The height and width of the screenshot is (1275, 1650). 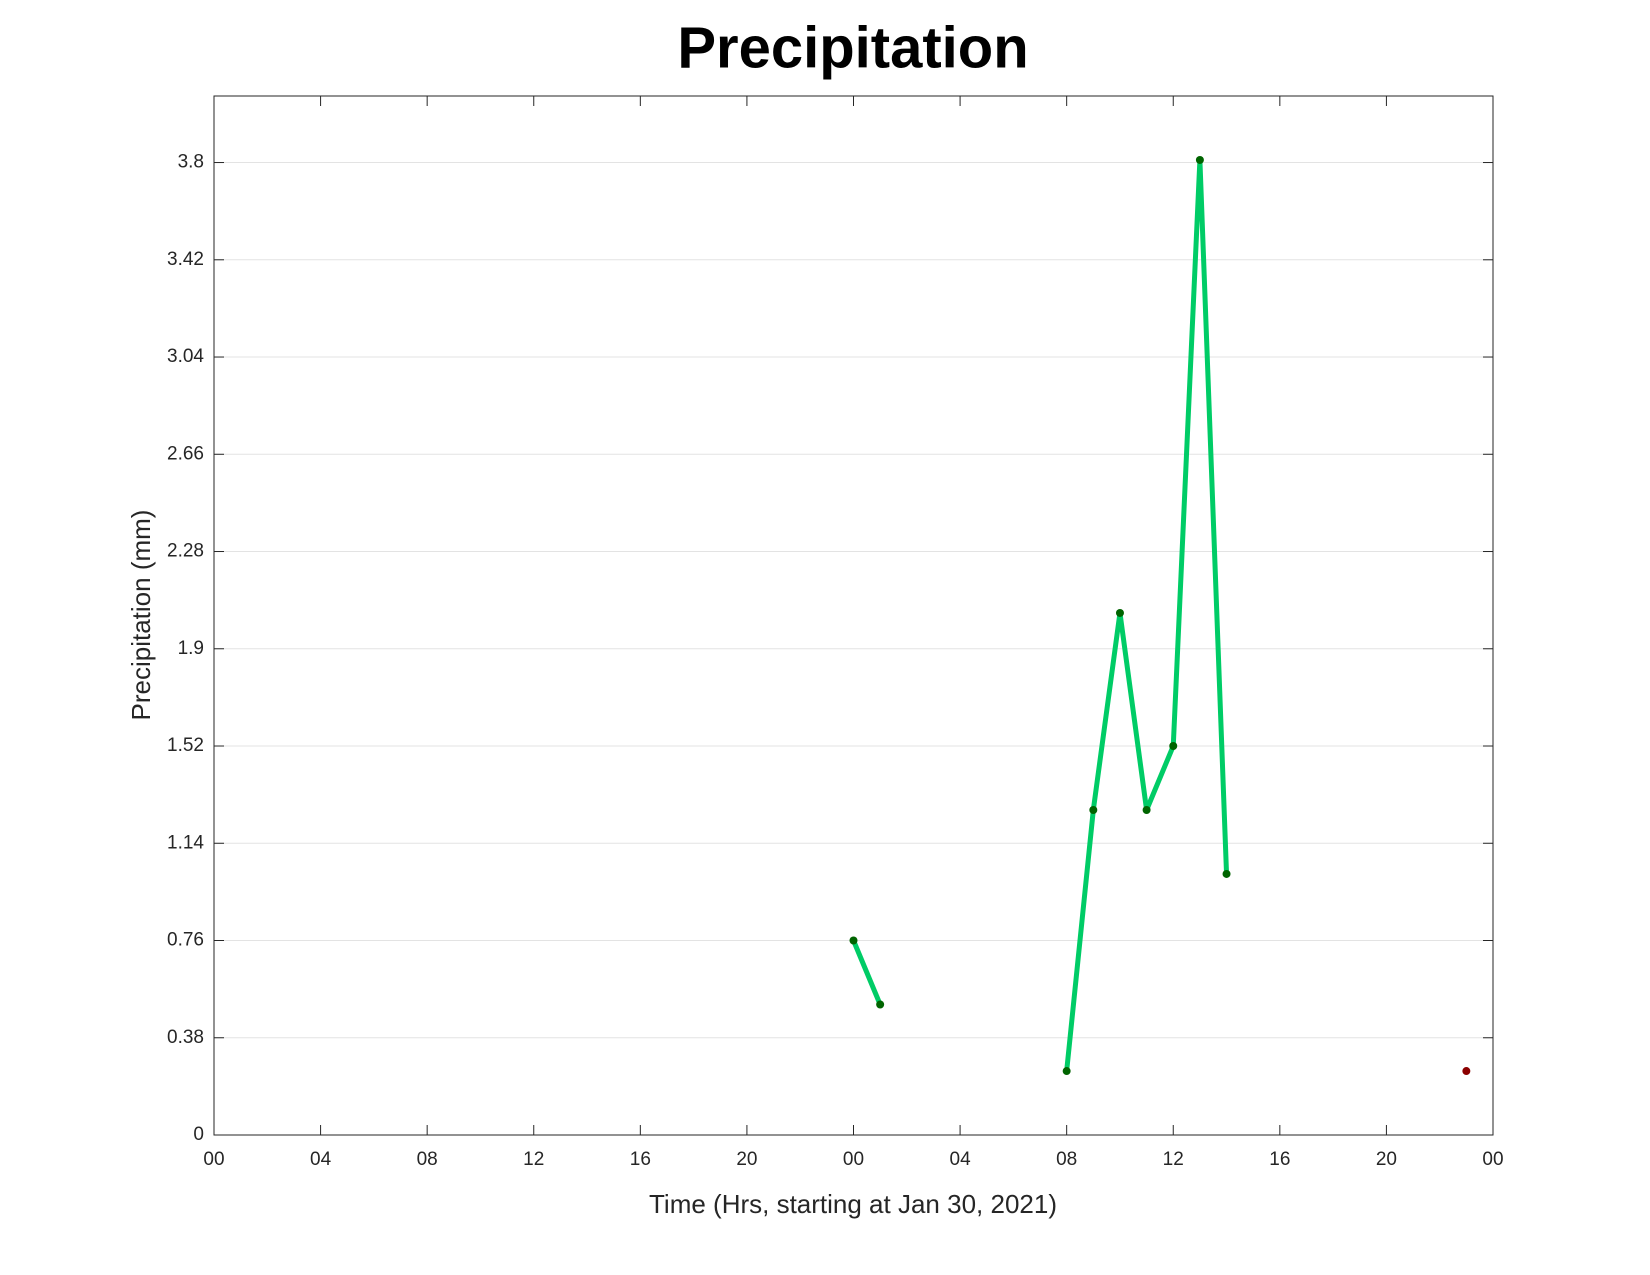 I want to click on y-tick-label: 1.9, so click(x=191, y=648).